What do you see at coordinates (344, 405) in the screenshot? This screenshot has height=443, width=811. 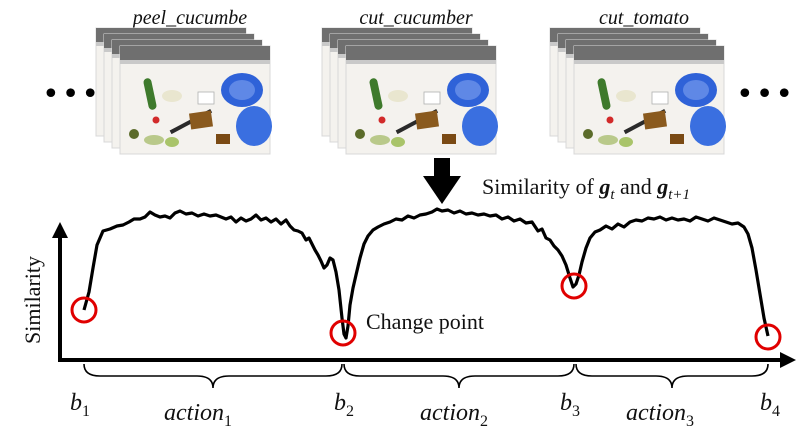 I see `boundary-label-2: b2` at bounding box center [344, 405].